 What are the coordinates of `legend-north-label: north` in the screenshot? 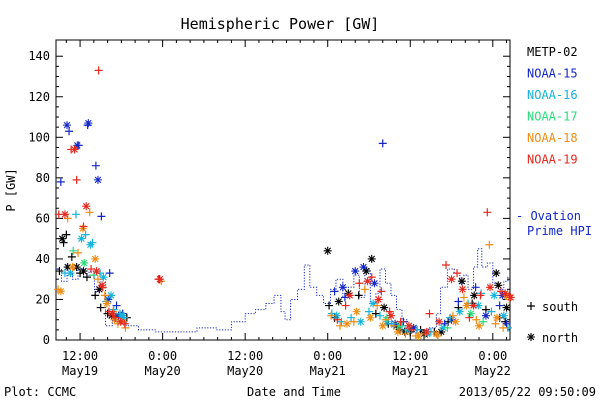 It's located at (560, 338).